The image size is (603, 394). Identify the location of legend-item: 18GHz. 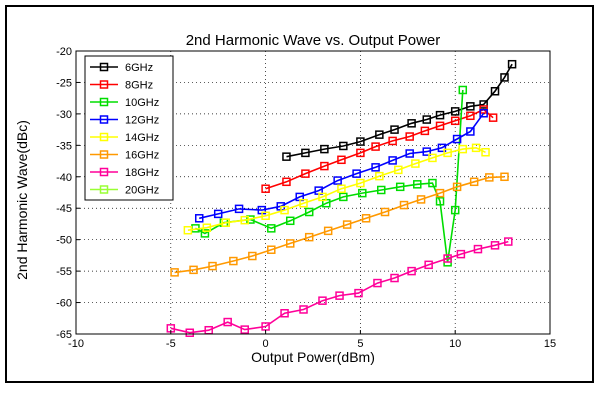
(124, 173).